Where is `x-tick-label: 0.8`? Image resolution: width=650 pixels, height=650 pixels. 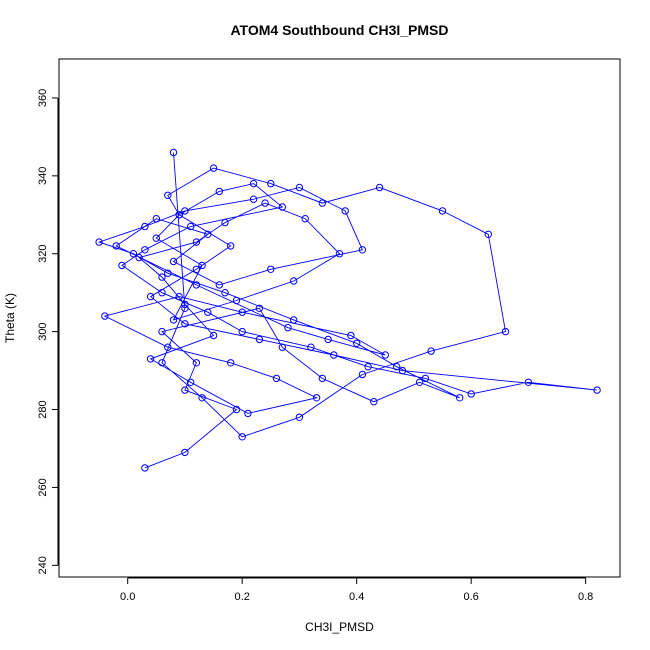 x-tick-label: 0.8 is located at coordinates (585, 597).